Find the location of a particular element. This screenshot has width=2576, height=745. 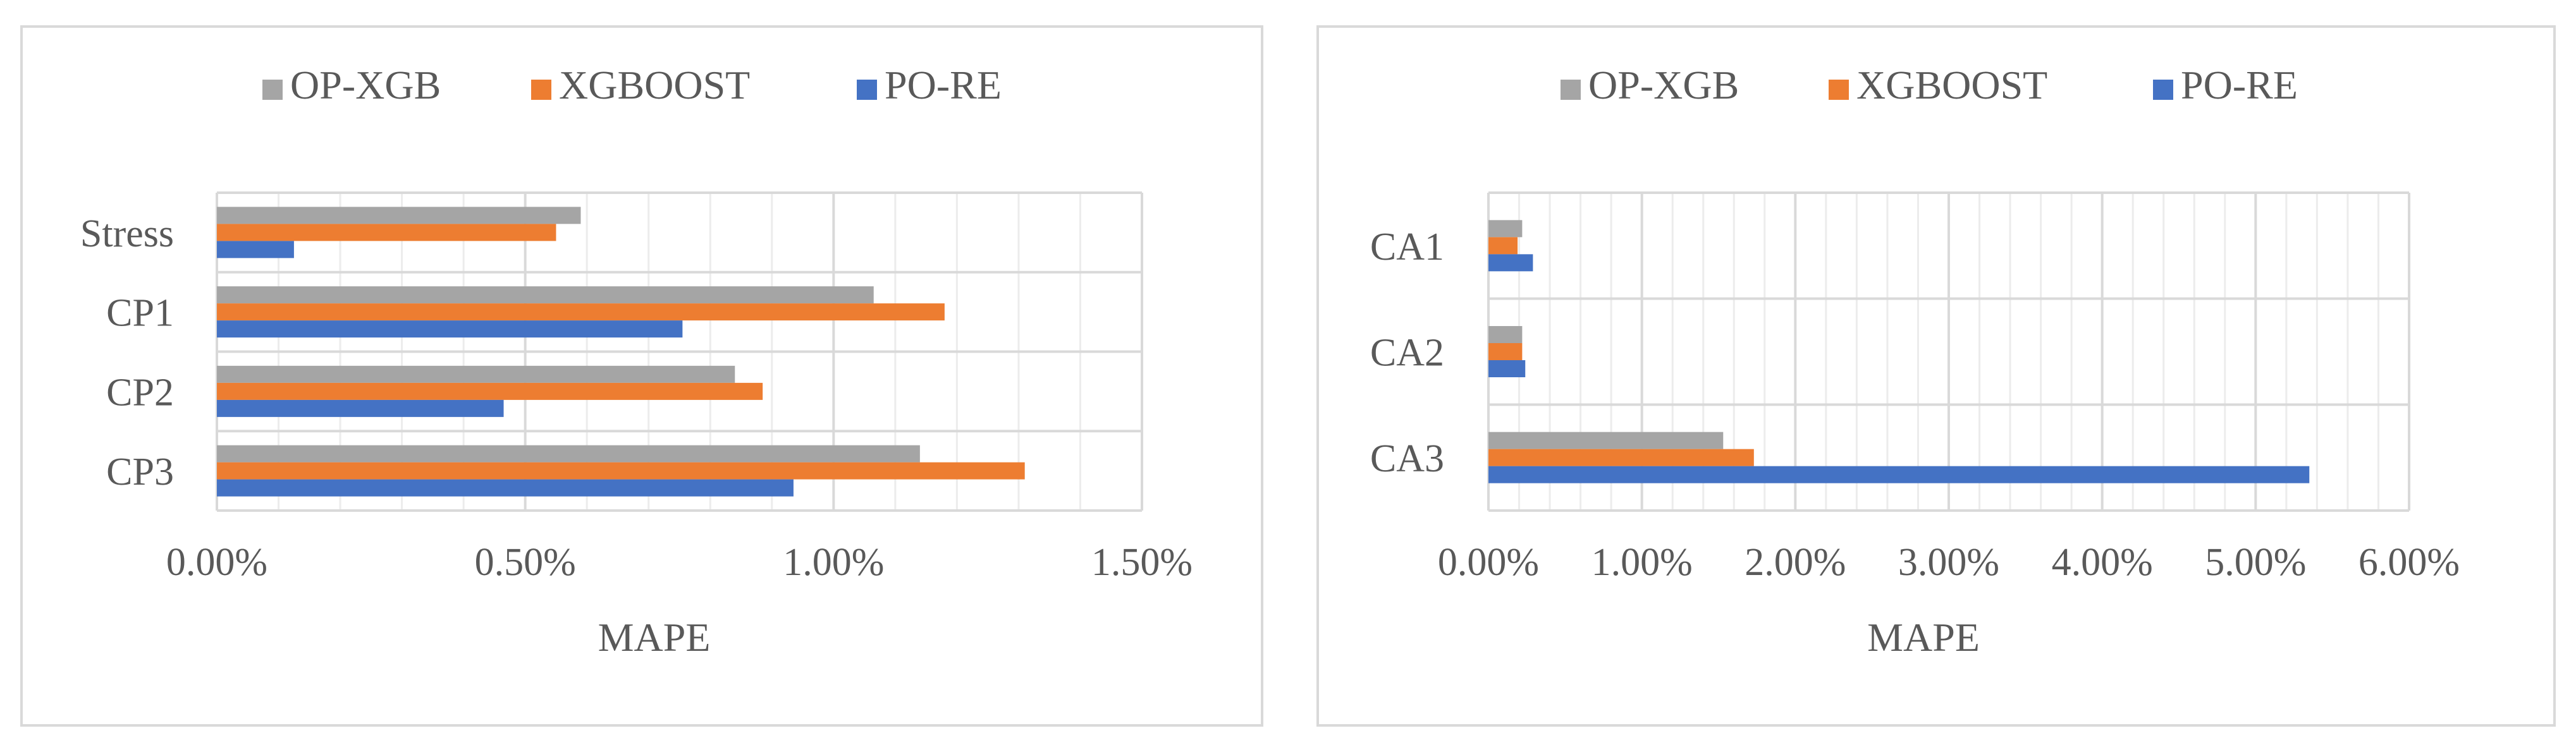

x-tick-label: 2.00% is located at coordinates (1795, 562).